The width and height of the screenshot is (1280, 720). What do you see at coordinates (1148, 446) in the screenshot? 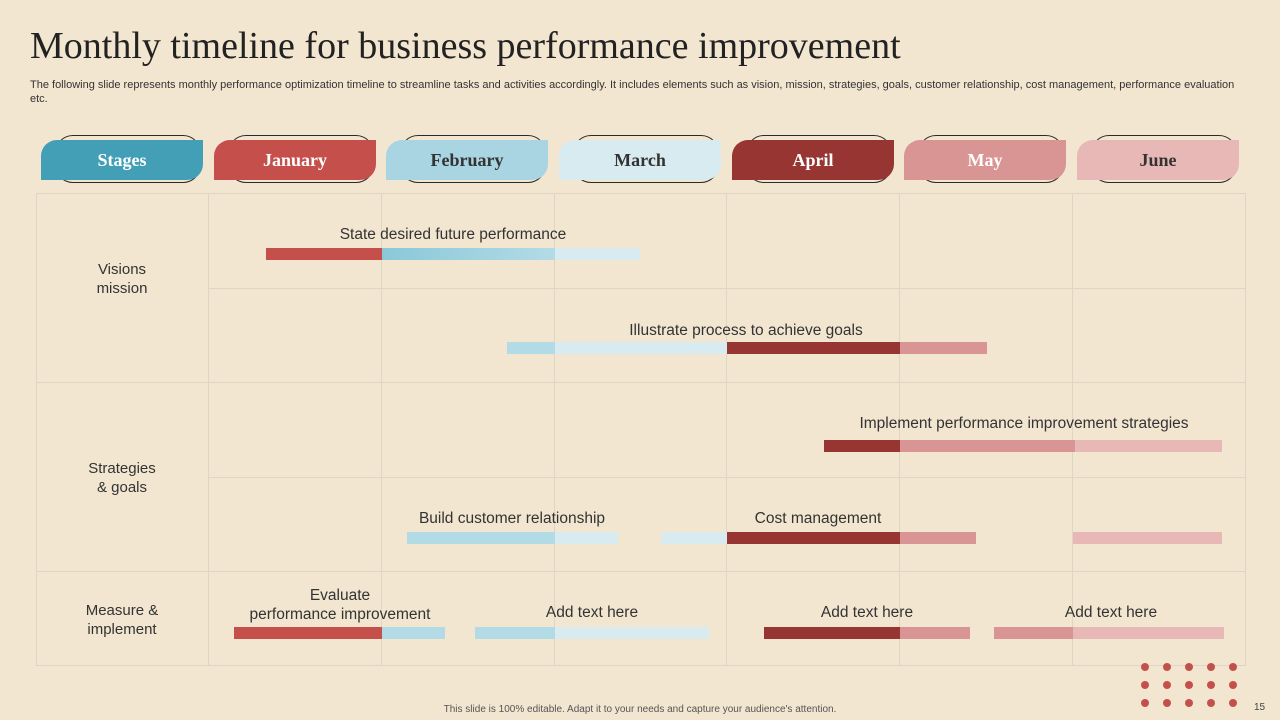
I see `bar-implement-june` at bounding box center [1148, 446].